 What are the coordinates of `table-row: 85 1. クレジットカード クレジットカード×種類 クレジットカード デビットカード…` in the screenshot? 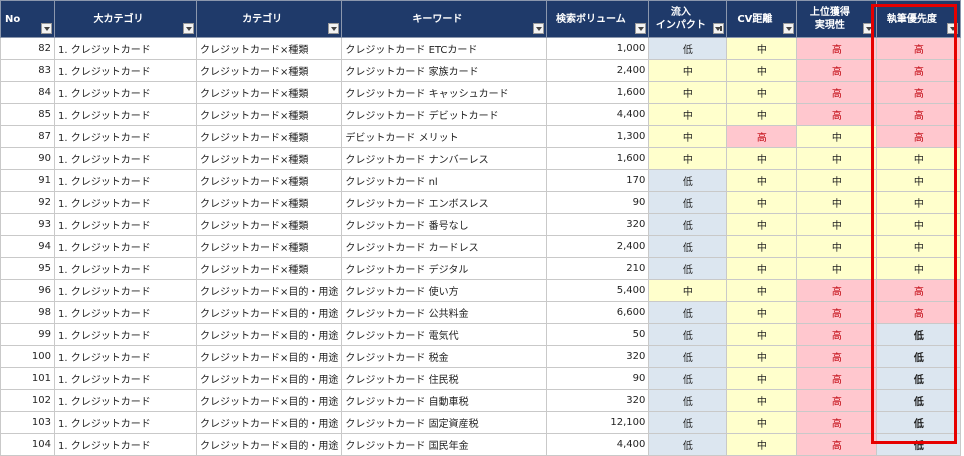 It's located at (481, 114).